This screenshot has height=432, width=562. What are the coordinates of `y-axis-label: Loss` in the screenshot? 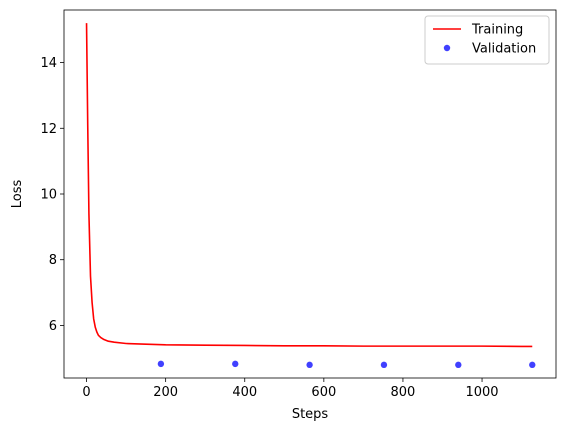 It's located at (17, 194).